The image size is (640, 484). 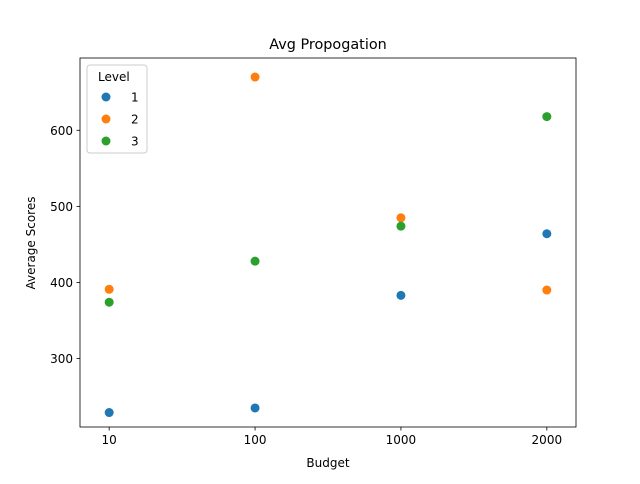 I want to click on legend-entries: 1 2 3, so click(x=120, y=120).